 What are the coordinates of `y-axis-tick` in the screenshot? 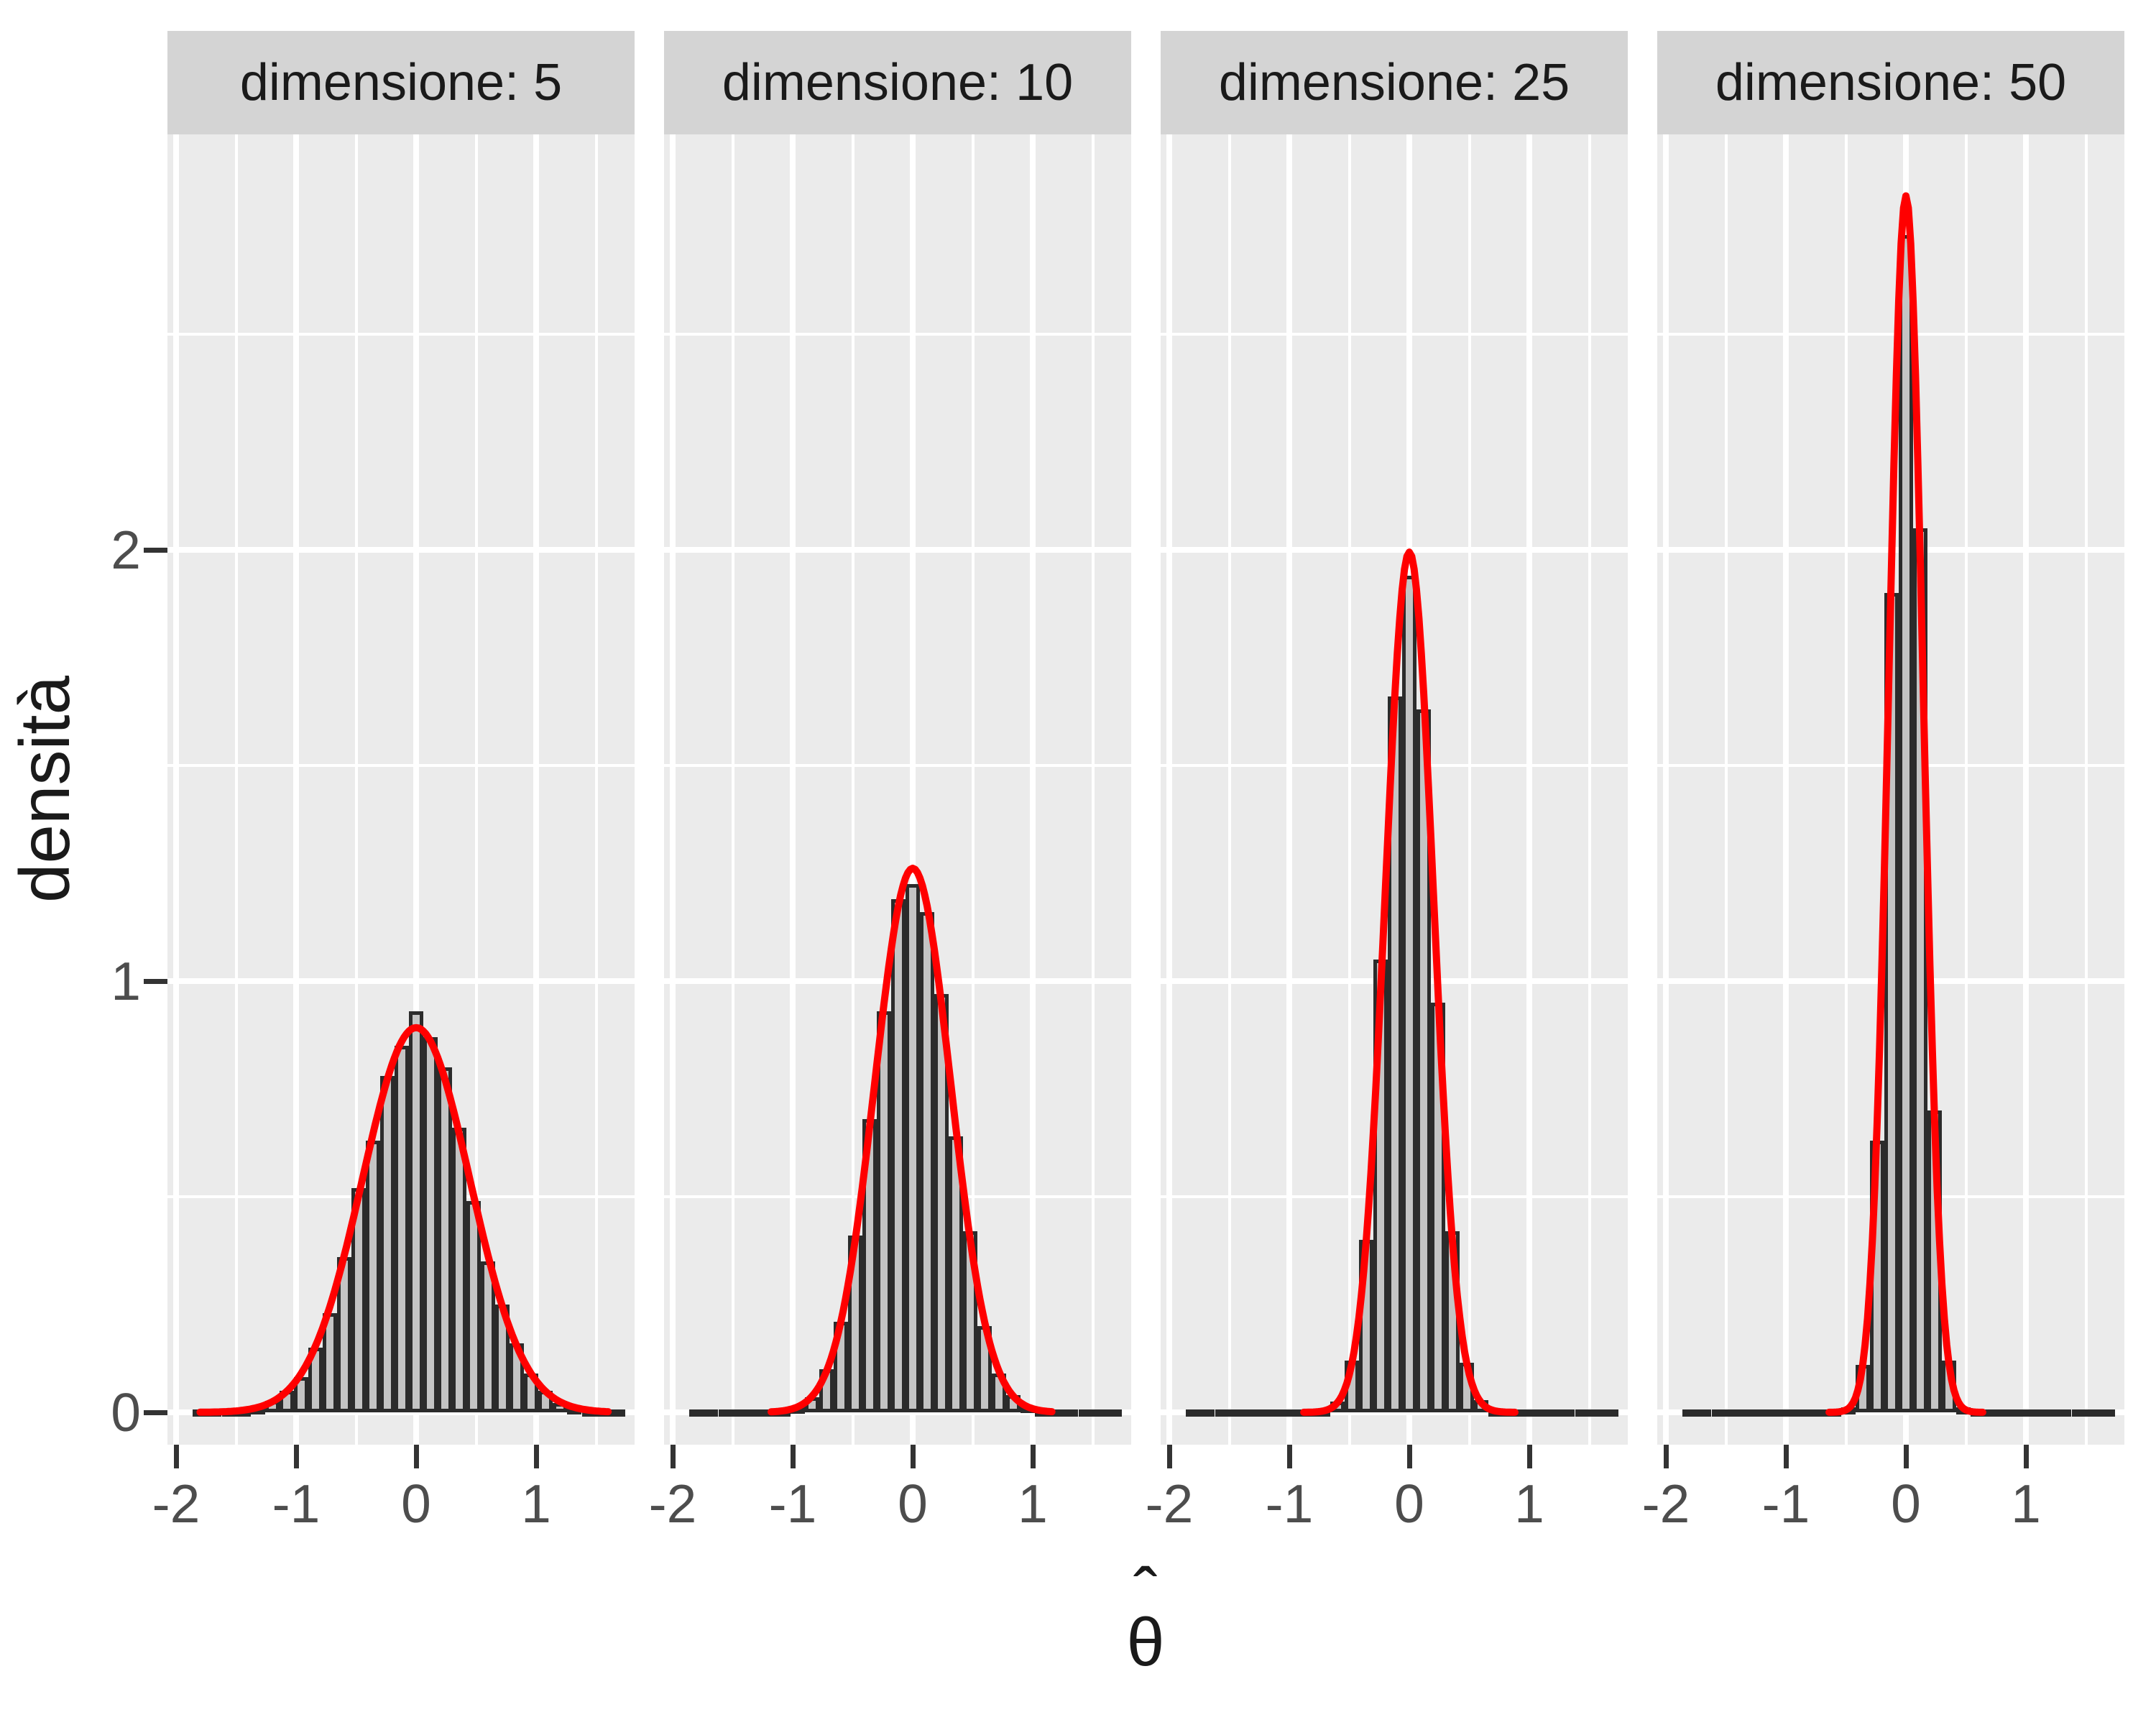 It's located at (155, 981).